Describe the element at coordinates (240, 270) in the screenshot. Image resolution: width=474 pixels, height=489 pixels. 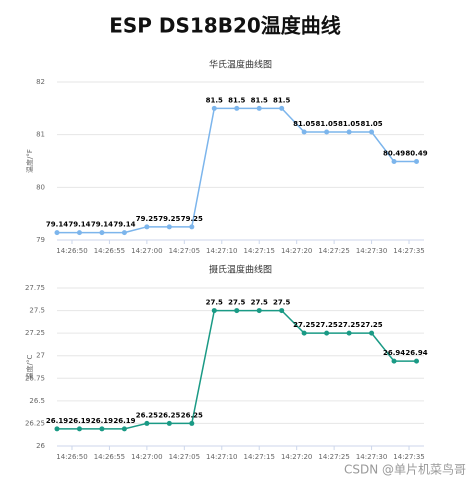
I see `chart-title: 摄氏温度曲线图` at that location.